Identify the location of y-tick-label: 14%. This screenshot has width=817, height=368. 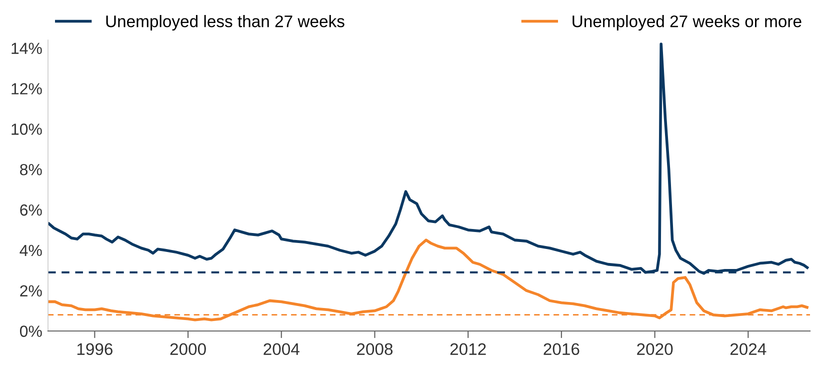
(27, 48).